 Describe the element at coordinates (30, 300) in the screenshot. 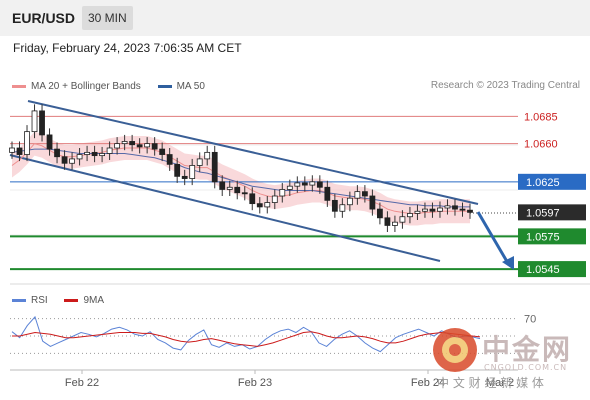

I see `legend-item-rsi: RSI` at that location.